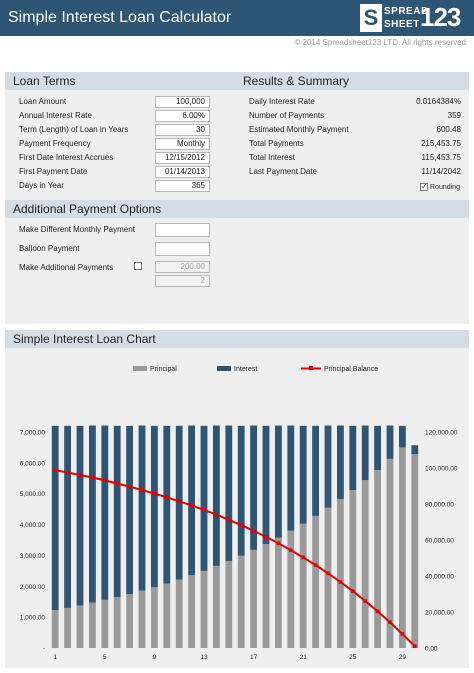 This screenshot has height=673, width=474. What do you see at coordinates (182, 281) in the screenshot?
I see `additional-frequency-input: 2` at bounding box center [182, 281].